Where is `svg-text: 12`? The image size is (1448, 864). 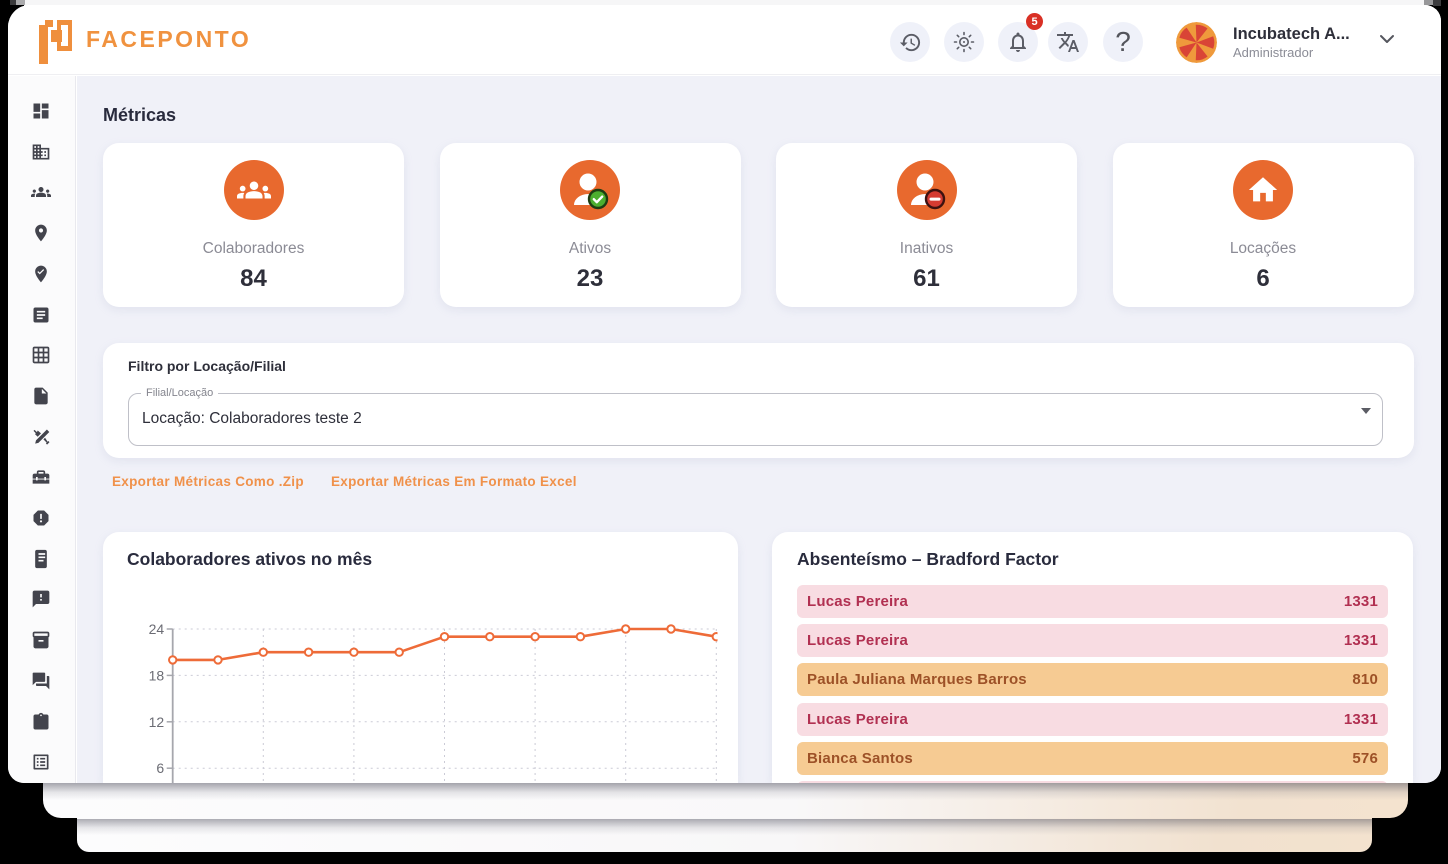
svg-text: 12 is located at coordinates (157, 722).